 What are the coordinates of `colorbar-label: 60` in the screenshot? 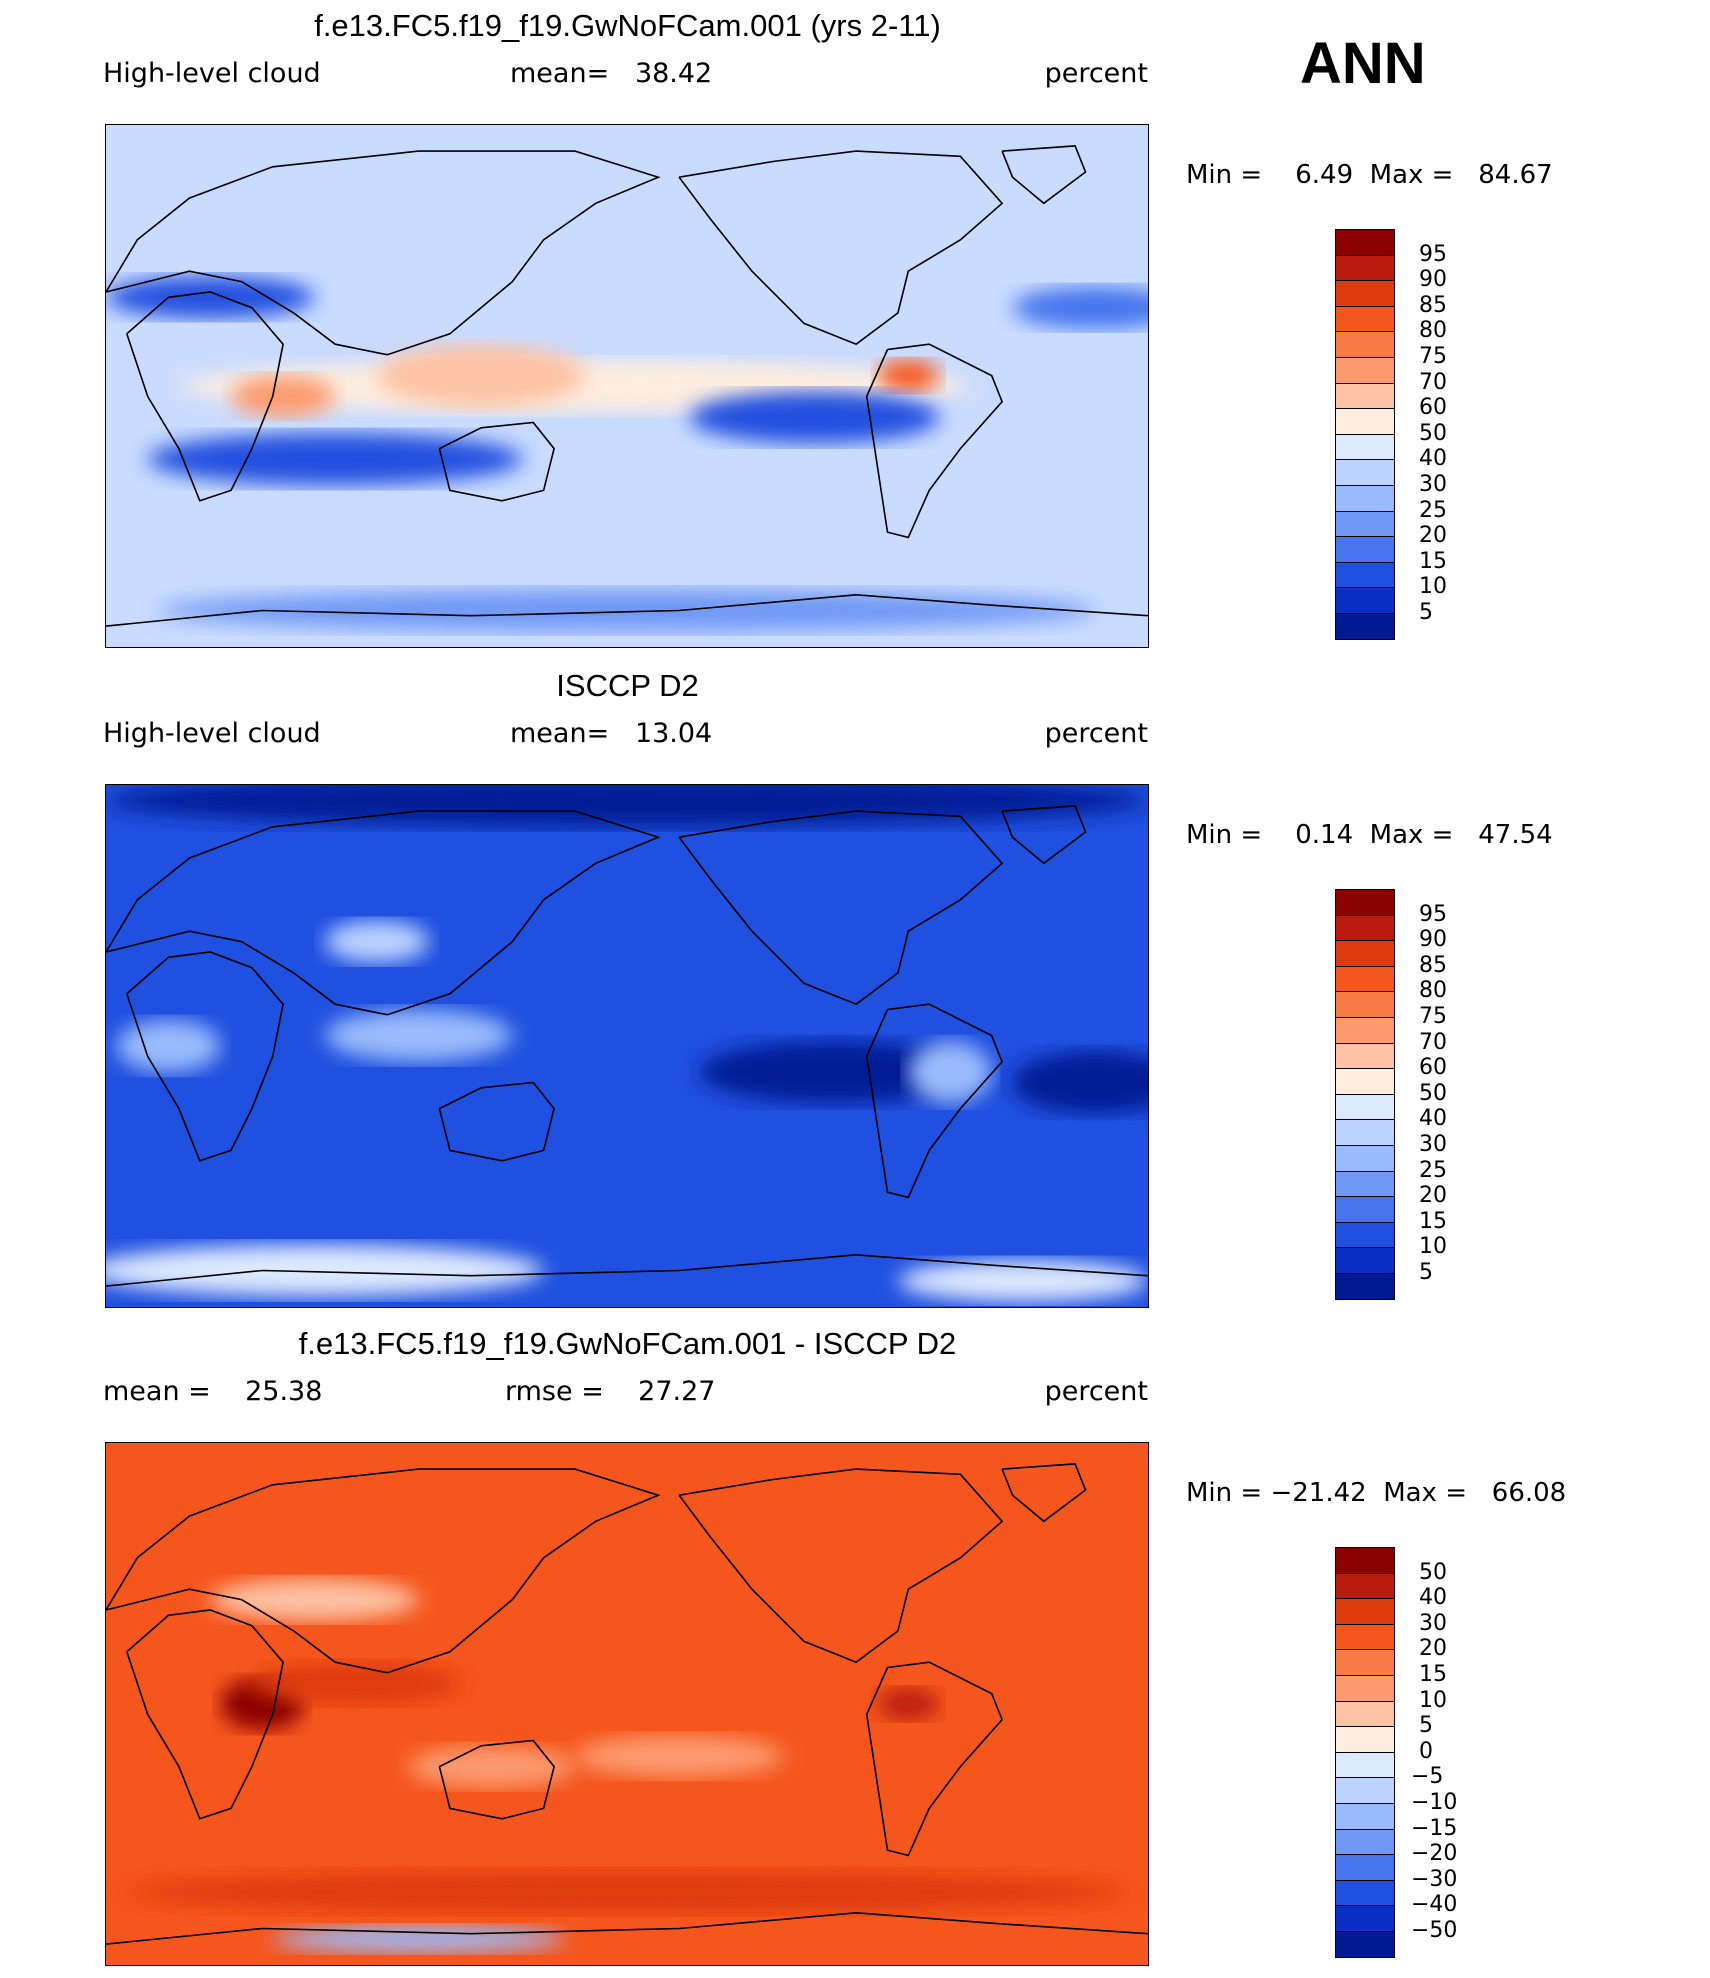 It's located at (1433, 1068).